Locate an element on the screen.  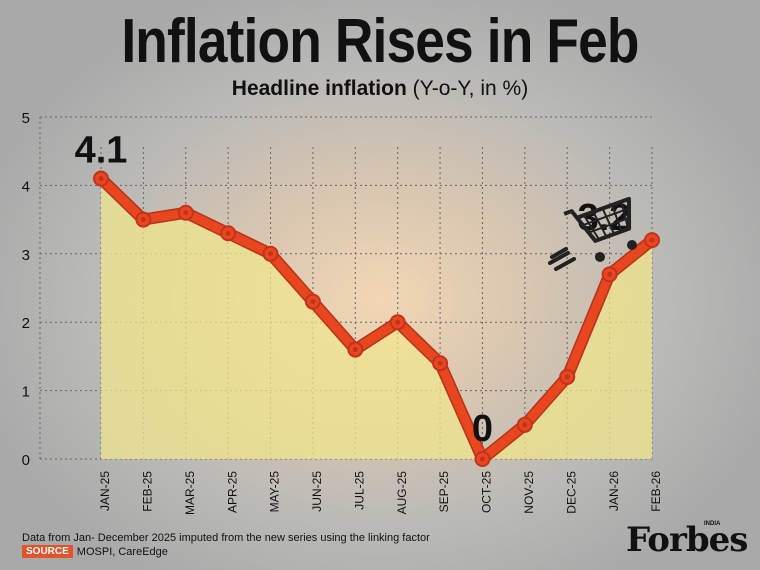
x-tick-label: APR-25 is located at coordinates (232, 492).